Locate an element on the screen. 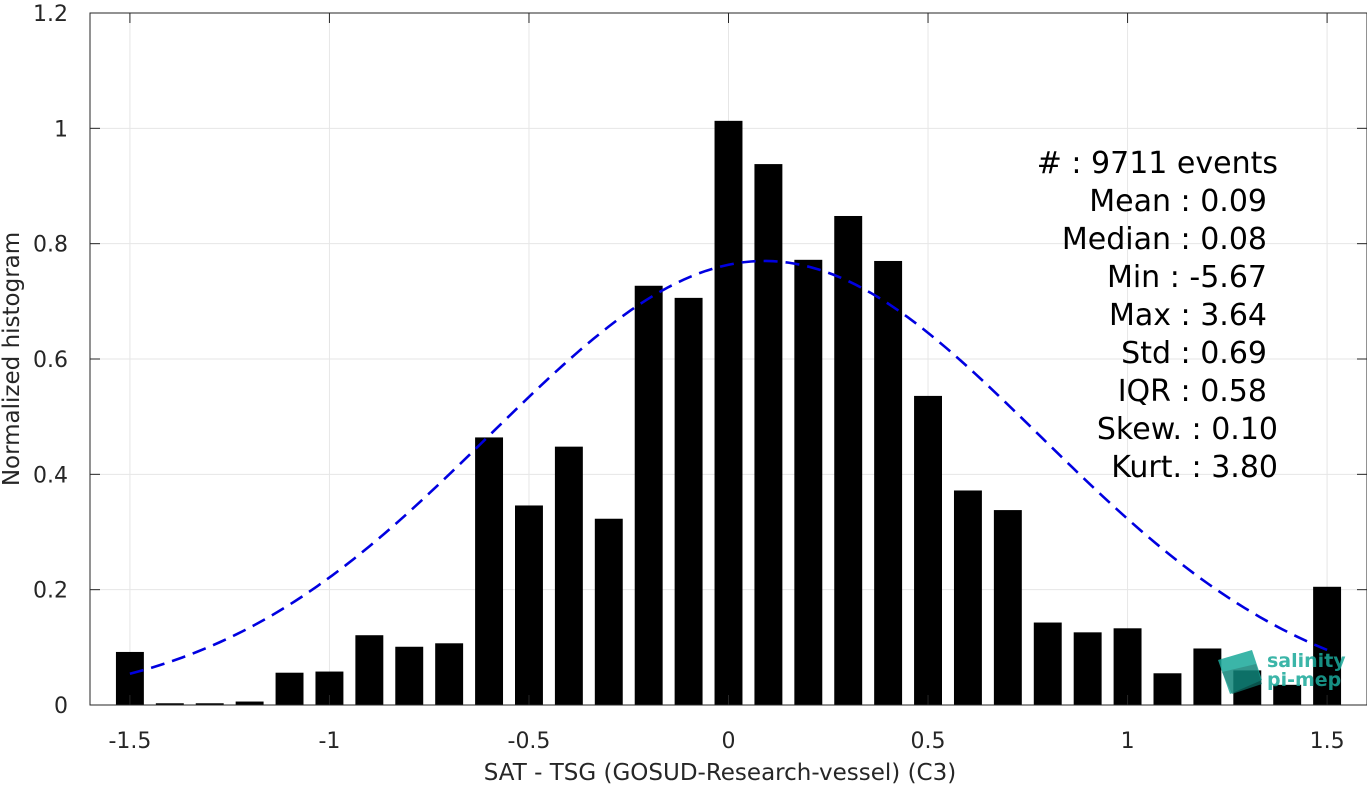 This screenshot has width=1367, height=789. x-tick-label: 0.5 is located at coordinates (928, 741).